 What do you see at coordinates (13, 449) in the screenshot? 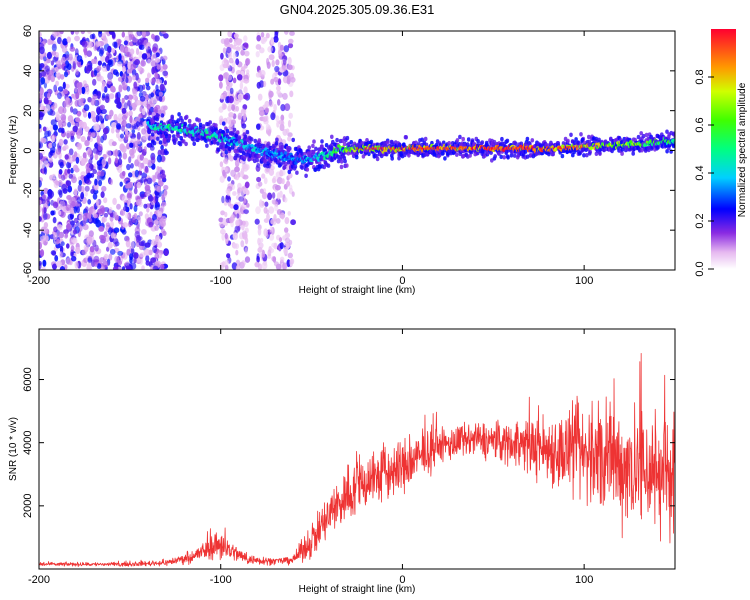
I see `snr-ylabel: SNR (10 * v/v)` at bounding box center [13, 449].